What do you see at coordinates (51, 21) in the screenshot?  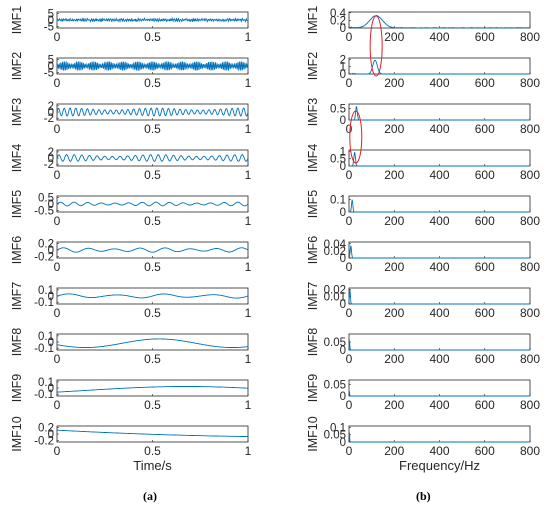 I see `panel-a-imf1-ytick-label: 0` at bounding box center [51, 21].